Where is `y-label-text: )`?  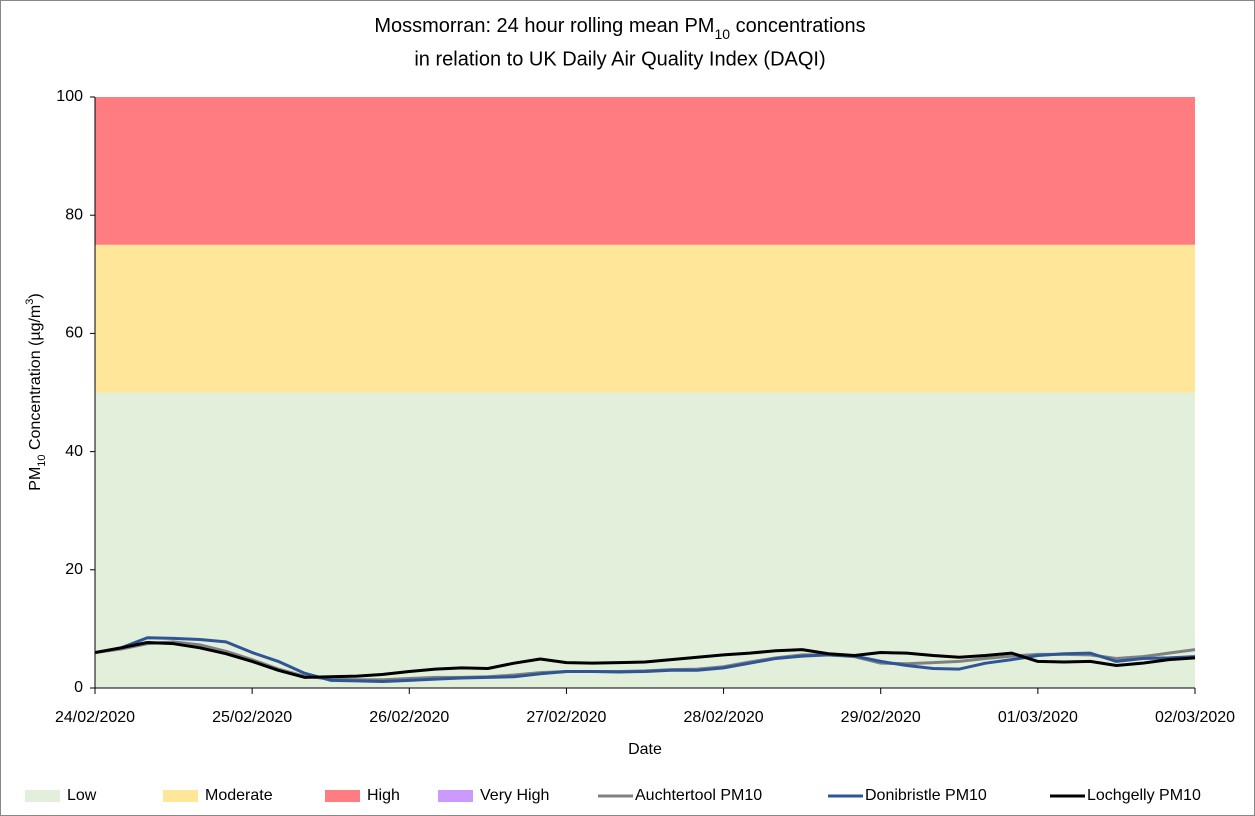
y-label-text: ) is located at coordinates (35, 295).